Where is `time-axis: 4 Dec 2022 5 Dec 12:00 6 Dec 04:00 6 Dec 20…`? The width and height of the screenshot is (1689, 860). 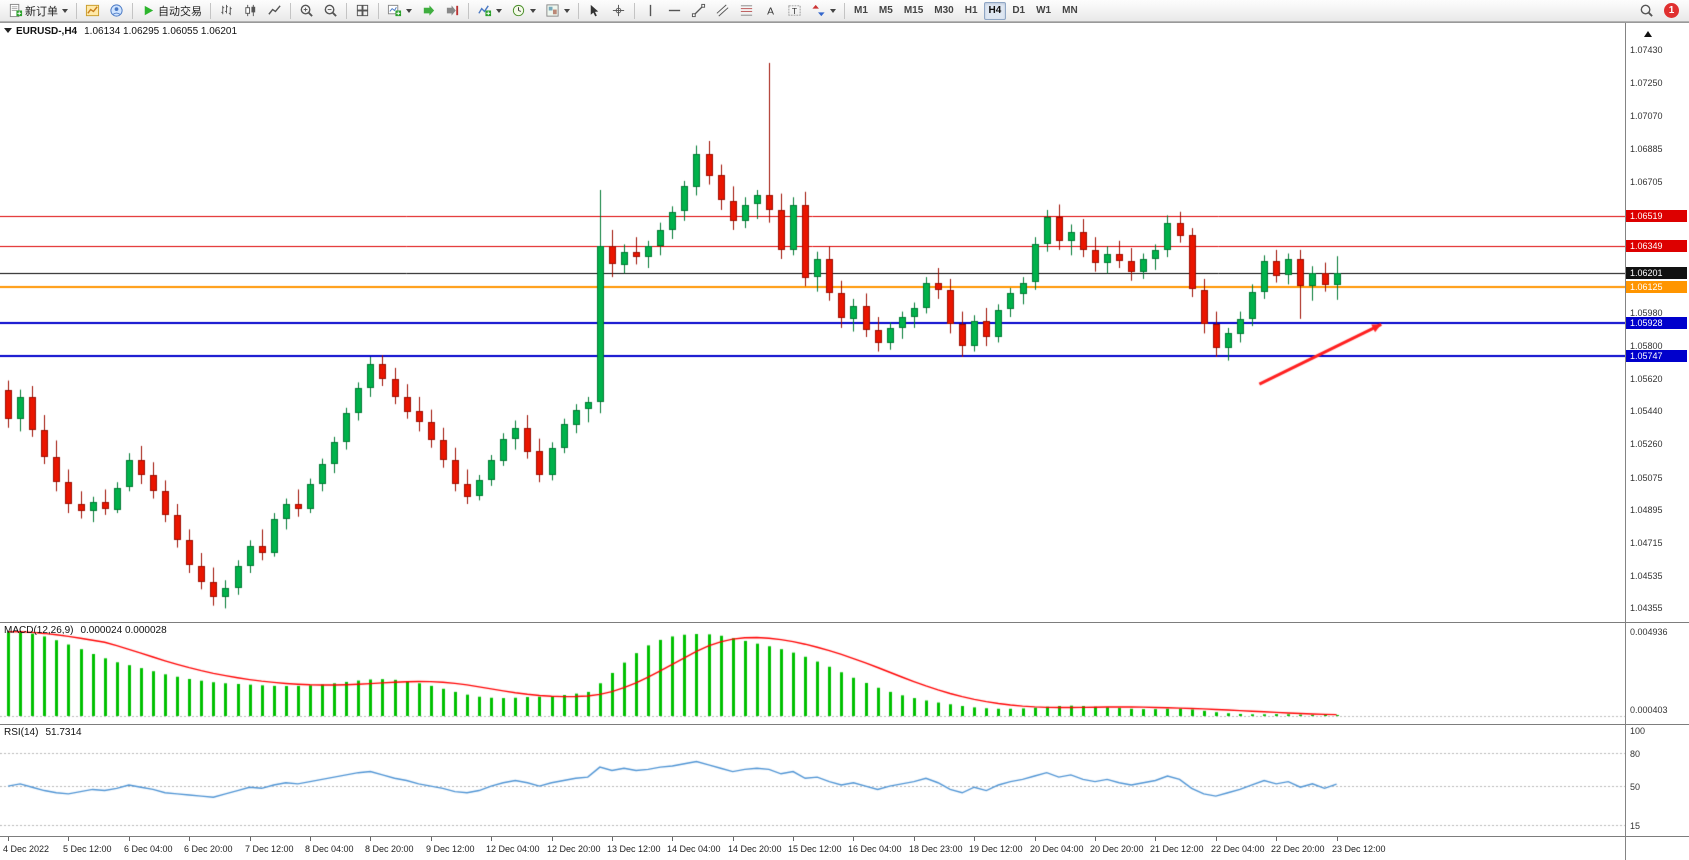 time-axis: 4 Dec 2022 5 Dec 12:00 6 Dec 04:00 6 Dec 20… is located at coordinates (812, 848).